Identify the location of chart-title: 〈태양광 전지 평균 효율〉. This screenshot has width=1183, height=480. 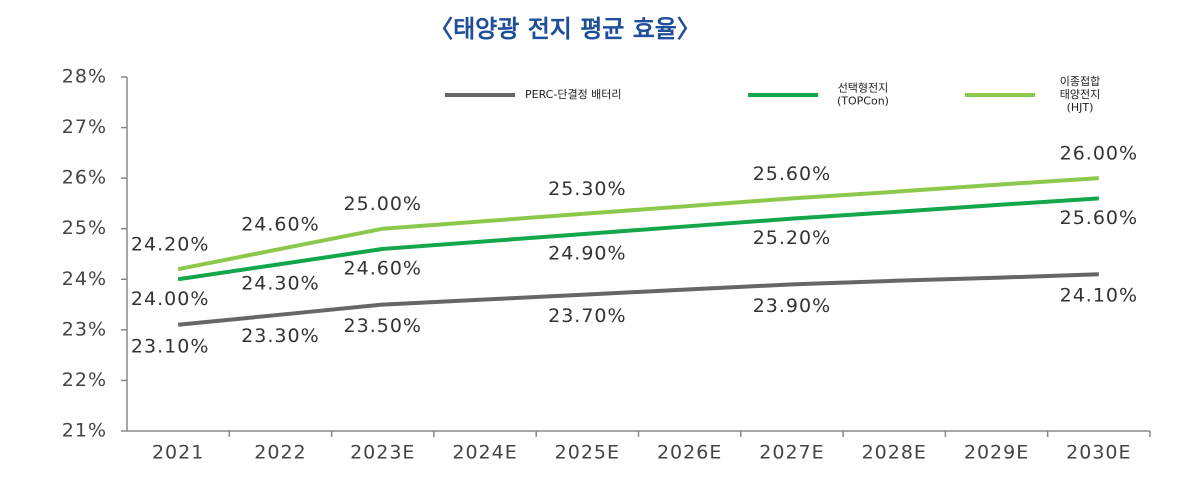
(565, 29).